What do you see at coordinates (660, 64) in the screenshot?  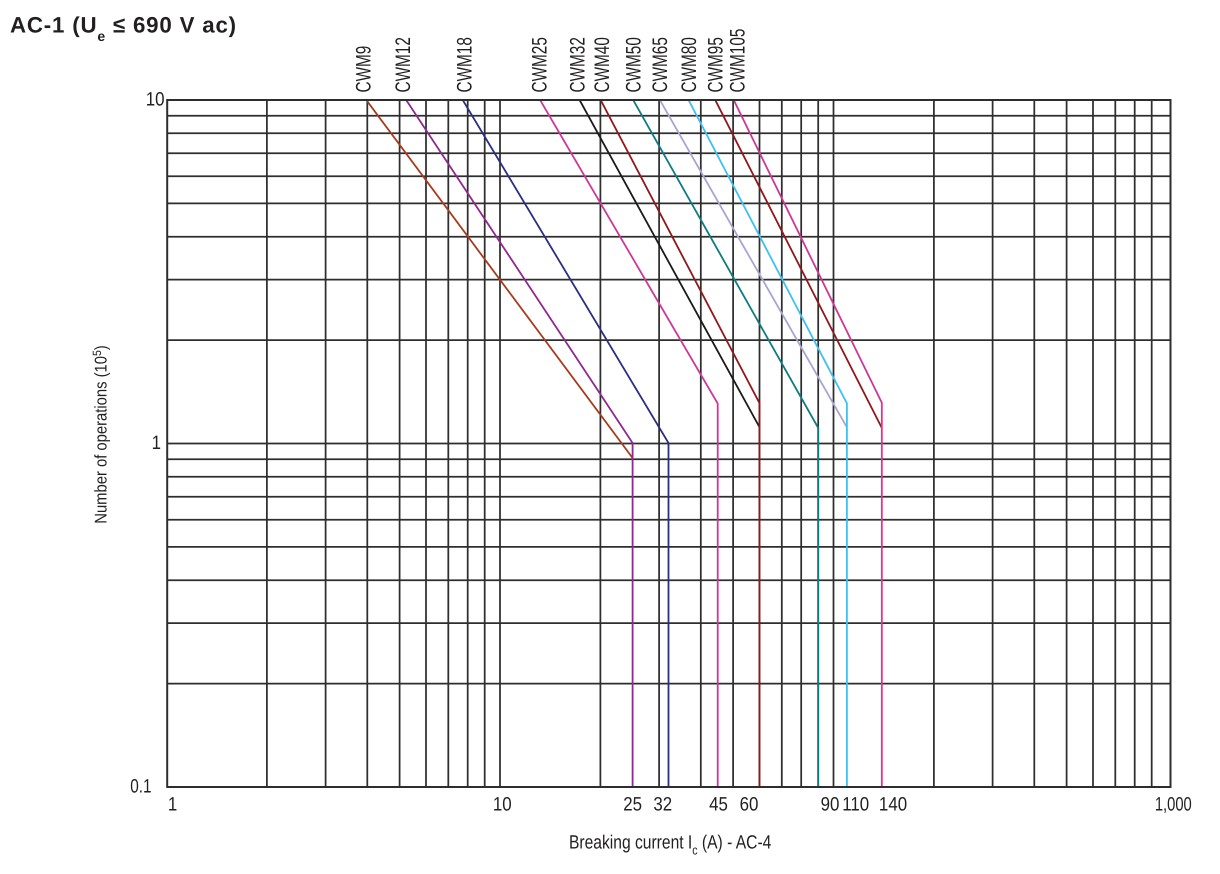 I see `svg-text: CWM65` at bounding box center [660, 64].